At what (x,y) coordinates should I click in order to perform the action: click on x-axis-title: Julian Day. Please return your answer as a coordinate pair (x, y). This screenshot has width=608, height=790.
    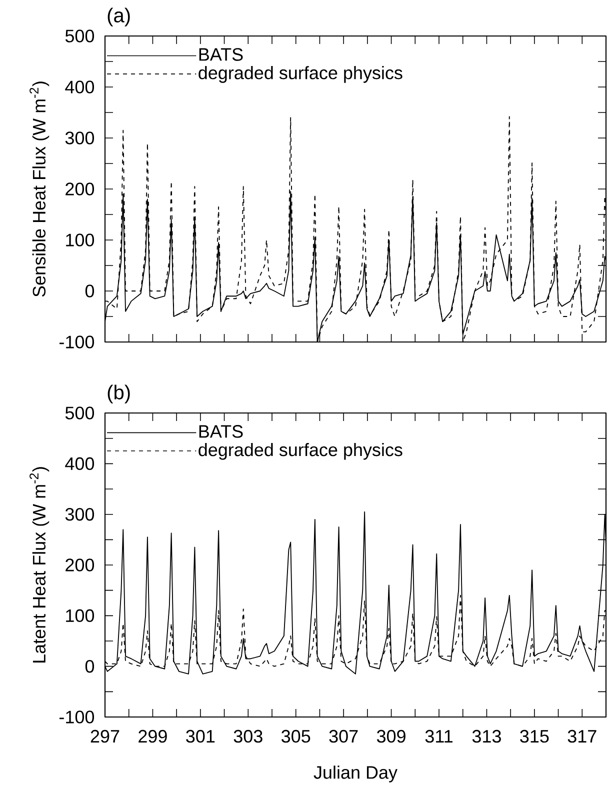
    Looking at the image, I should click on (356, 774).